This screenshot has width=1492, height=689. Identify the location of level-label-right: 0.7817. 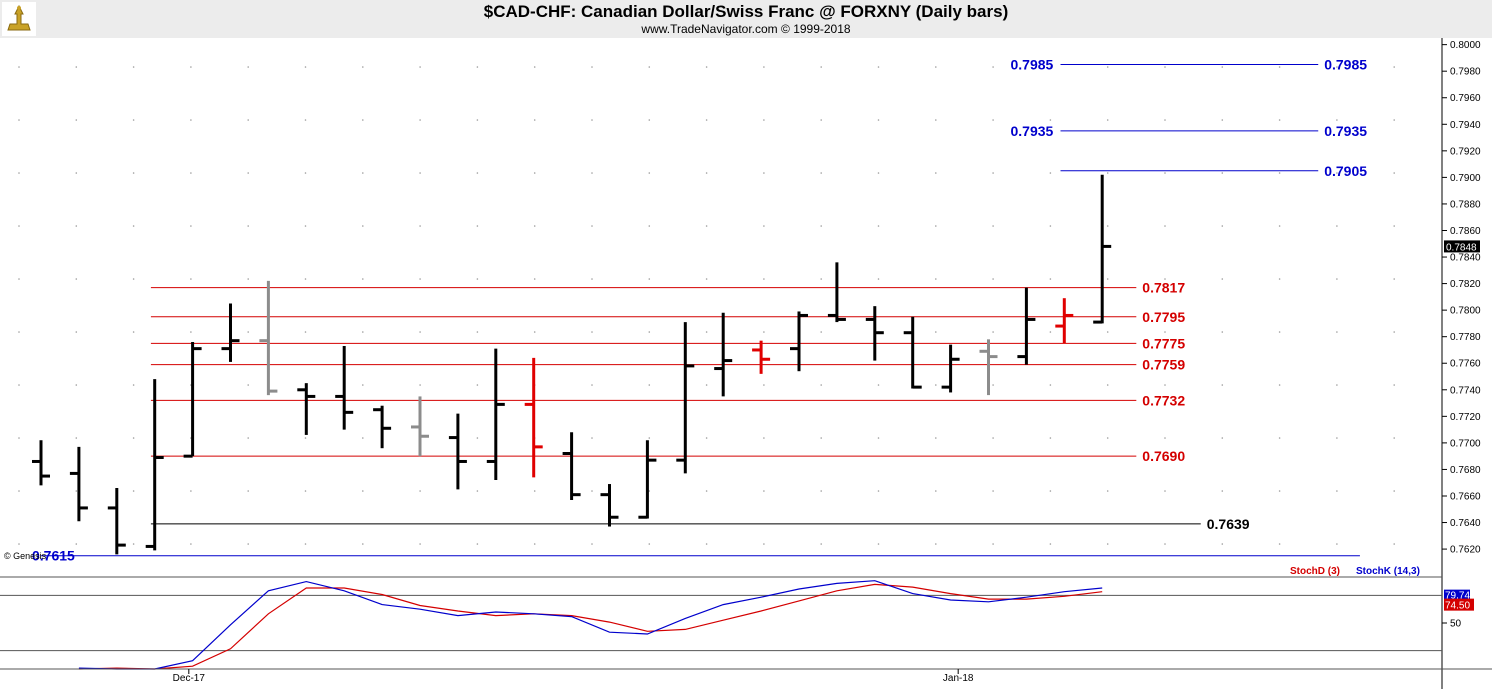
(1163, 288).